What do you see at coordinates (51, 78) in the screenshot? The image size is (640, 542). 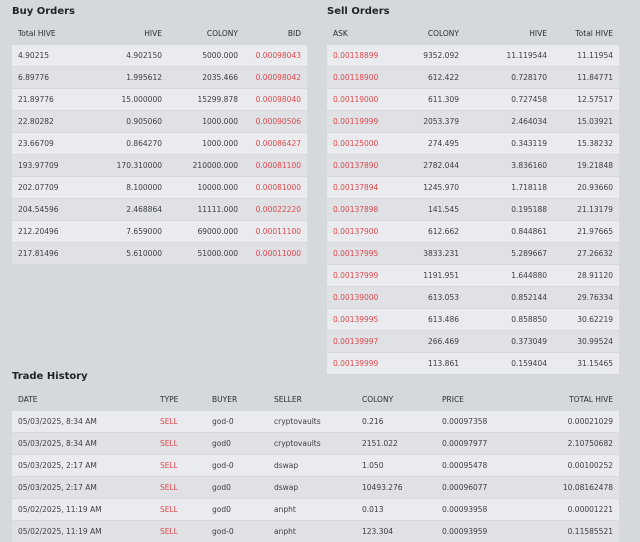 I see `total-hive-cell: 6.89776` at bounding box center [51, 78].